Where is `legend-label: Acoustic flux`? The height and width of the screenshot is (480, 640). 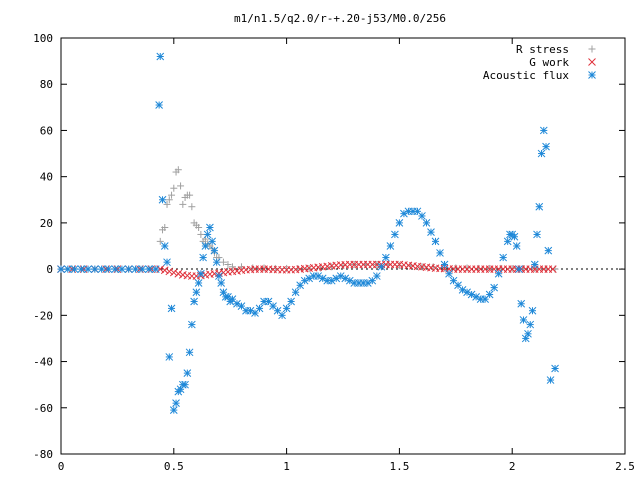
legend-label: Acoustic flux is located at coordinates (526, 75).